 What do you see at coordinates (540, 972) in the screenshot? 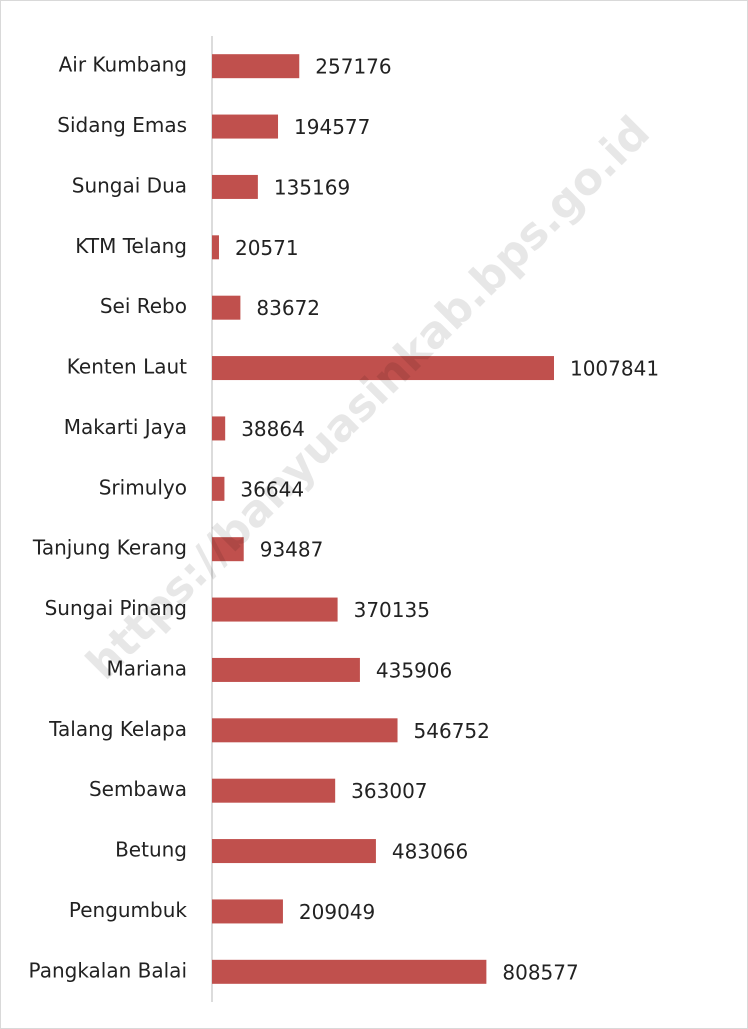
I see `value-label: 808577` at bounding box center [540, 972].